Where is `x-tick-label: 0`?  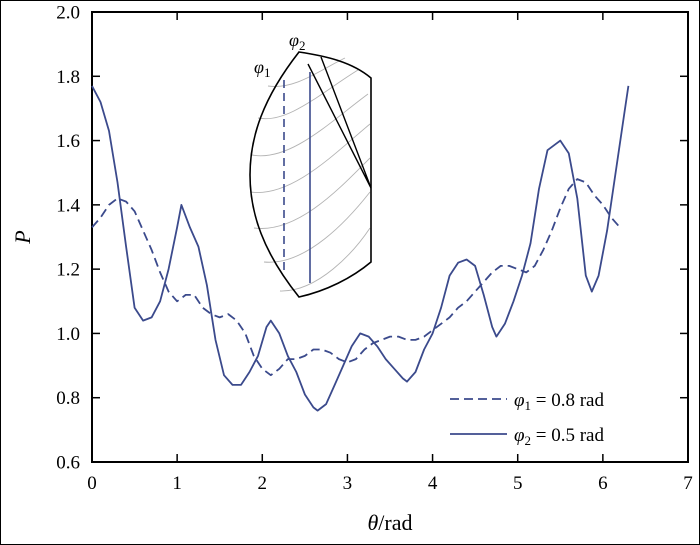 x-tick-label: 0 is located at coordinates (92, 483).